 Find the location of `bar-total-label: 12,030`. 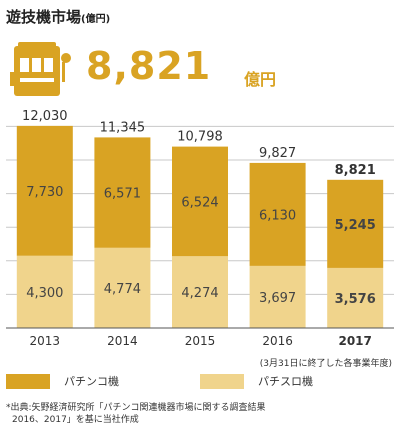

bar-total-label: 12,030 is located at coordinates (45, 117).